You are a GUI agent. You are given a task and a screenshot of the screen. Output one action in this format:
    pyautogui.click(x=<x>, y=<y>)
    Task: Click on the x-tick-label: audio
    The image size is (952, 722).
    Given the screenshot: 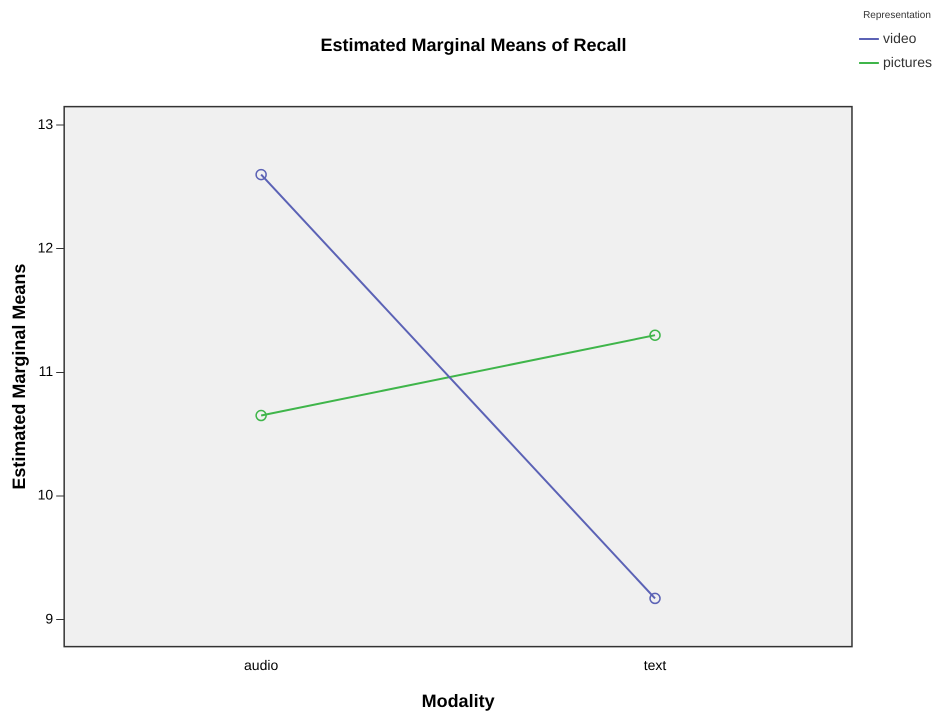 What is the action you would take?
    pyautogui.click(x=261, y=664)
    